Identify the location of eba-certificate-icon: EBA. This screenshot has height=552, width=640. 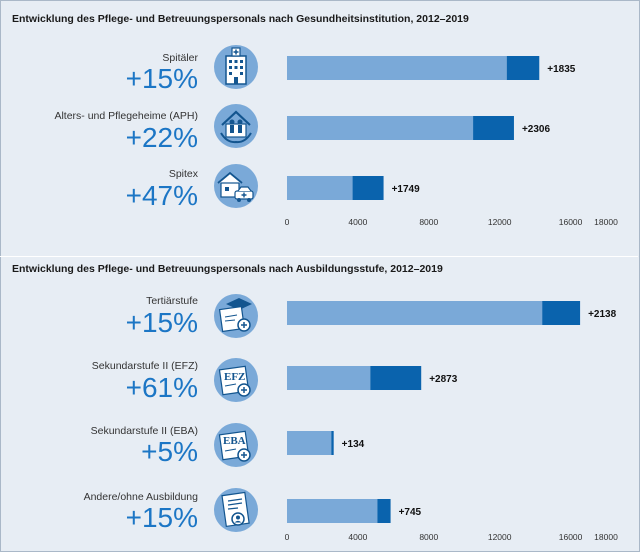
(236, 445).